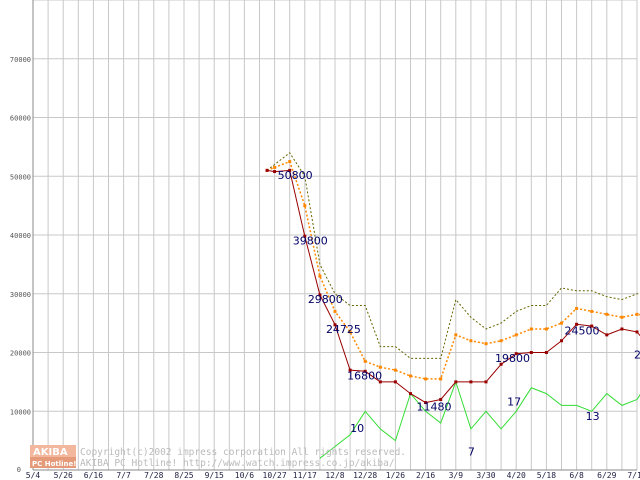 The image size is (640, 480). I want to click on series-line-shop-count, so click(479, 419).